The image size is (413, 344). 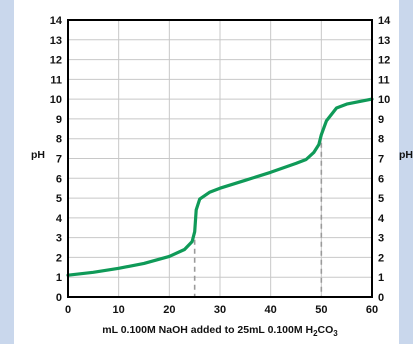 What do you see at coordinates (381, 160) in the screenshot?
I see `y-tick-right-7: 7` at bounding box center [381, 160].